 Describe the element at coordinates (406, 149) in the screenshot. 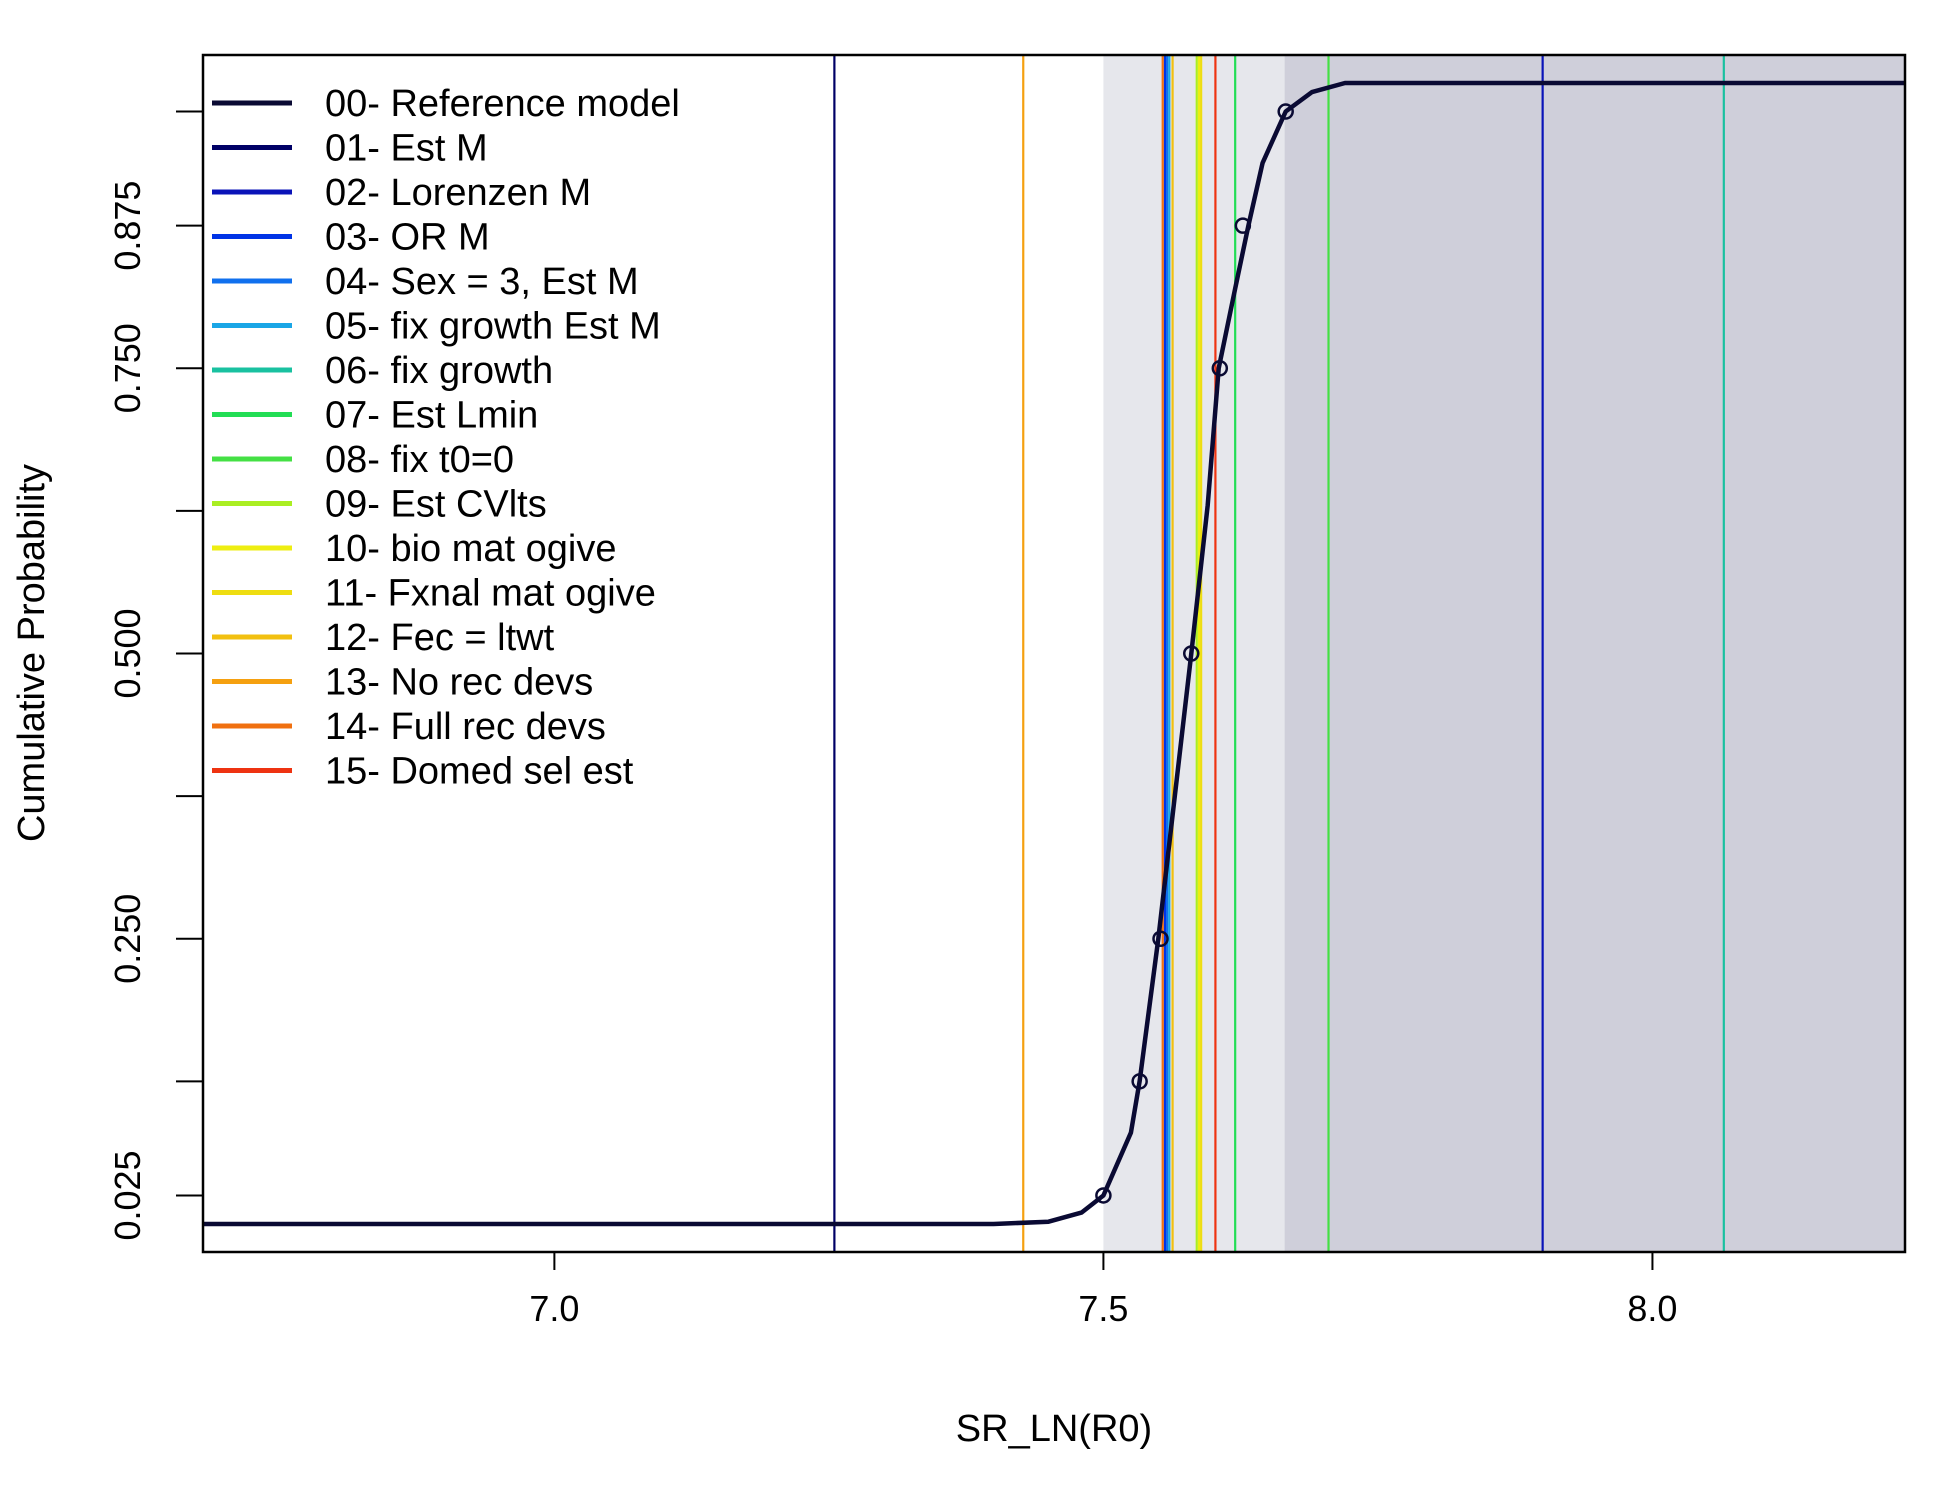

I see `legend-label-1: 01- Est M` at that location.